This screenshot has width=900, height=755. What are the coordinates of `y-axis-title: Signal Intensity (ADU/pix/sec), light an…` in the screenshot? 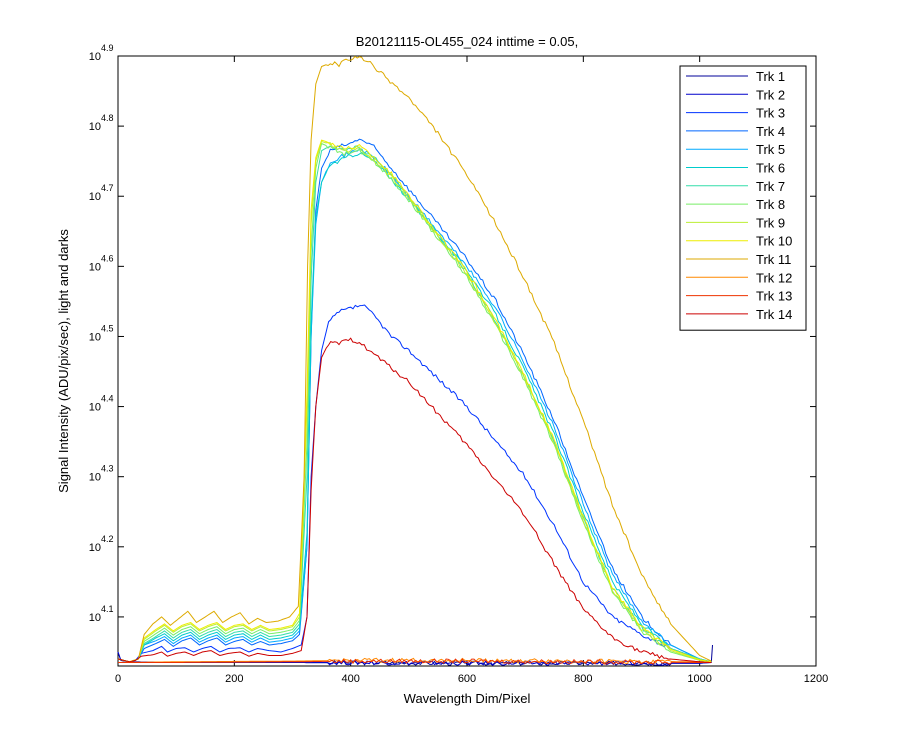 It's located at (63, 361).